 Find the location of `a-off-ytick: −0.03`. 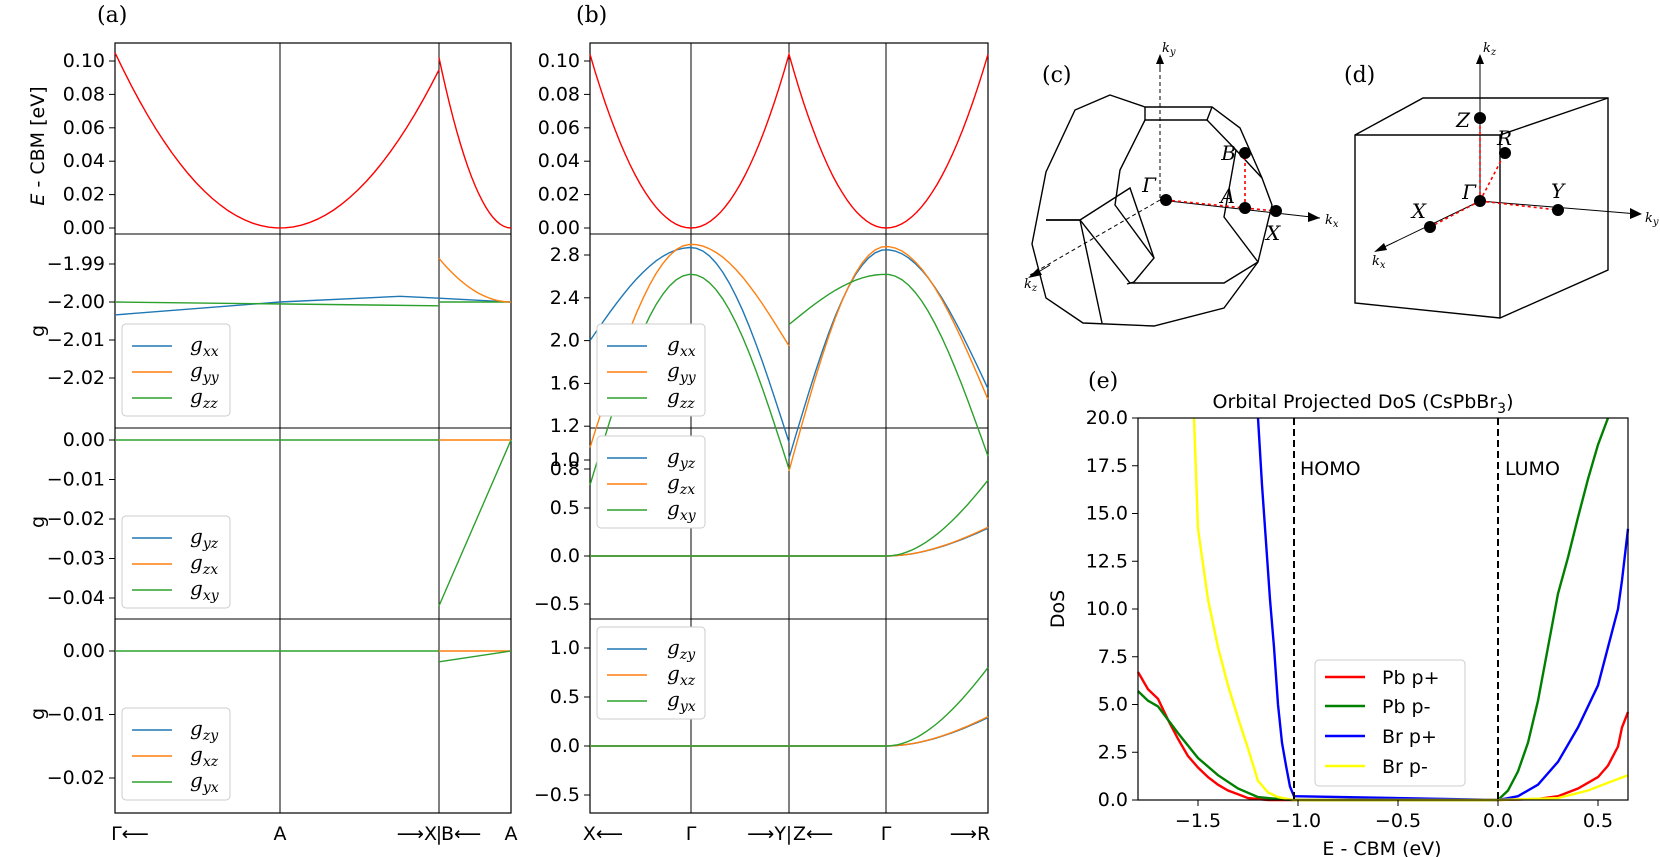

a-off-ytick: −0.03 is located at coordinates (76, 559).